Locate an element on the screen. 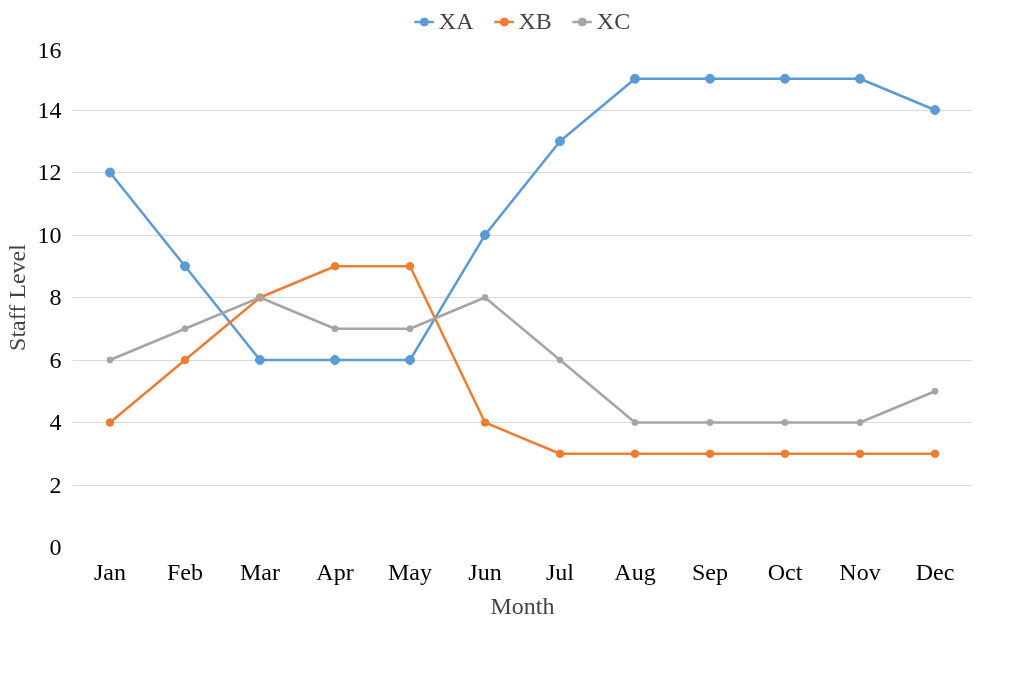 This screenshot has width=1017, height=679. legend-label: XA is located at coordinates (456, 21).